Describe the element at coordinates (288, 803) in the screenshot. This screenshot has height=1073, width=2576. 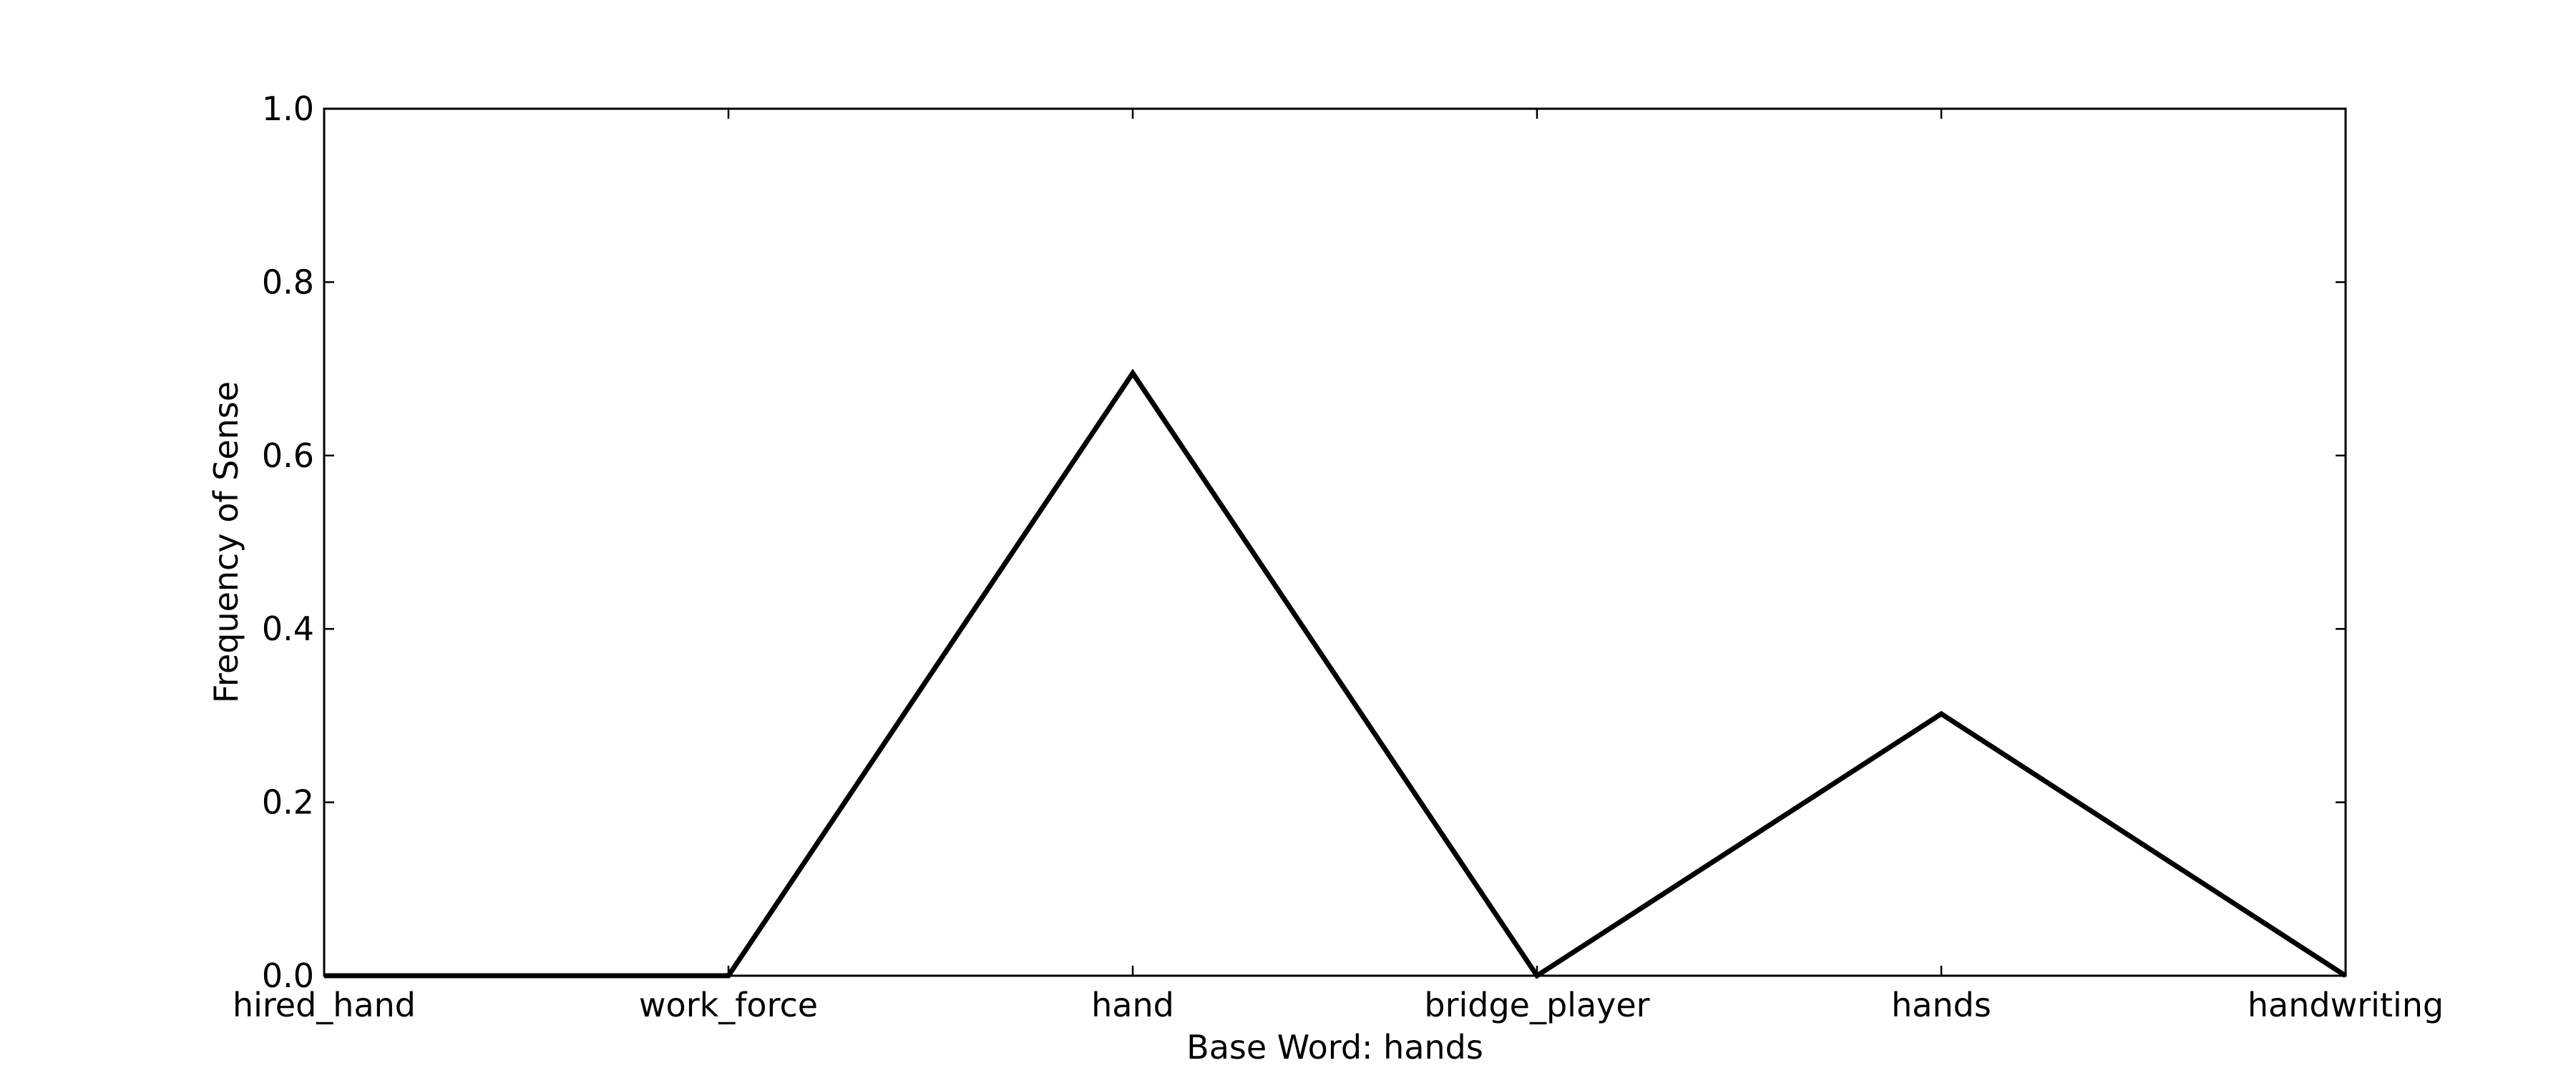
I see `y-tick-label: 0.2` at that location.